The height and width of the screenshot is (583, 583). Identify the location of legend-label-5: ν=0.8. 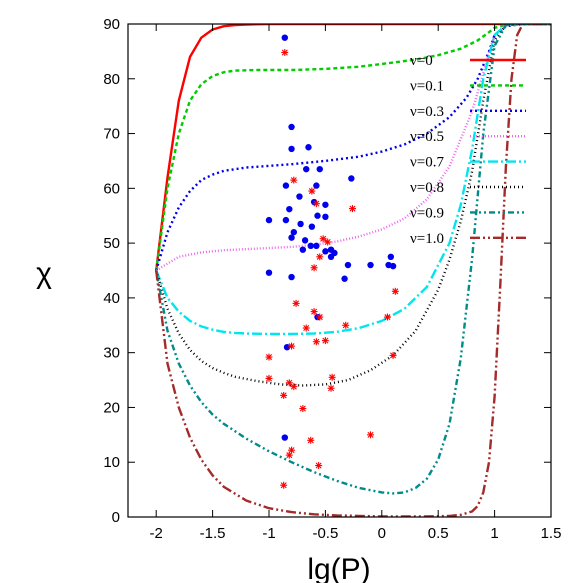
(427, 188).